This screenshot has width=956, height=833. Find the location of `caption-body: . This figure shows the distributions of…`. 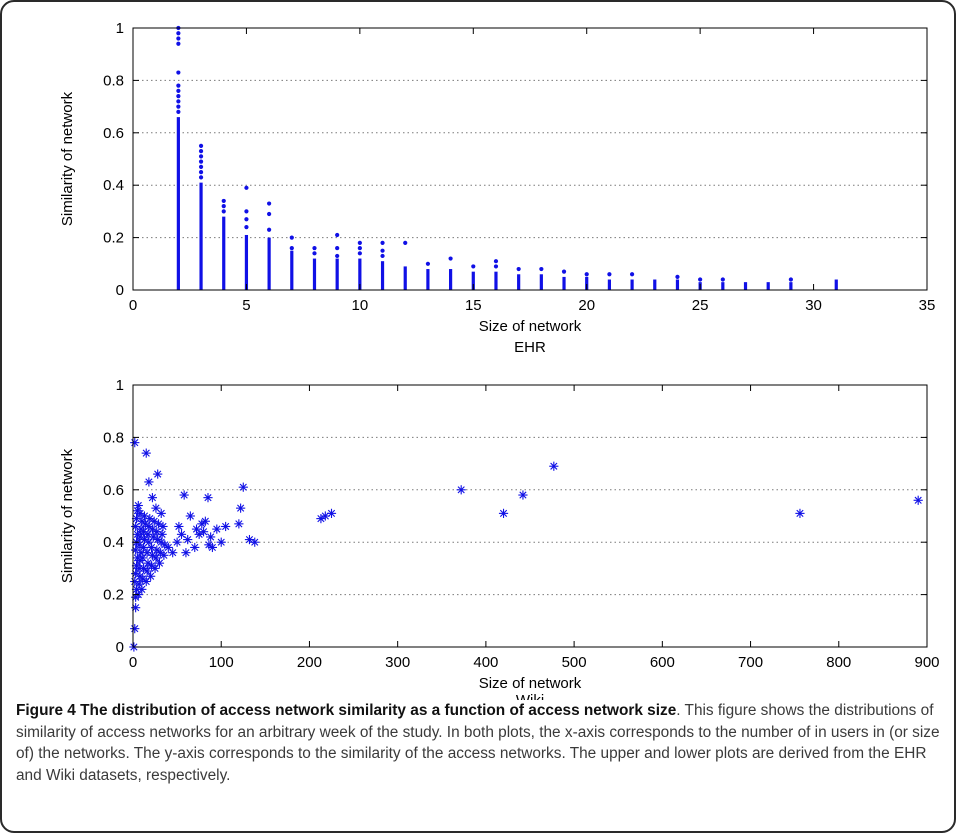

caption-body: . This figure shows the distributions of… is located at coordinates (478, 743).